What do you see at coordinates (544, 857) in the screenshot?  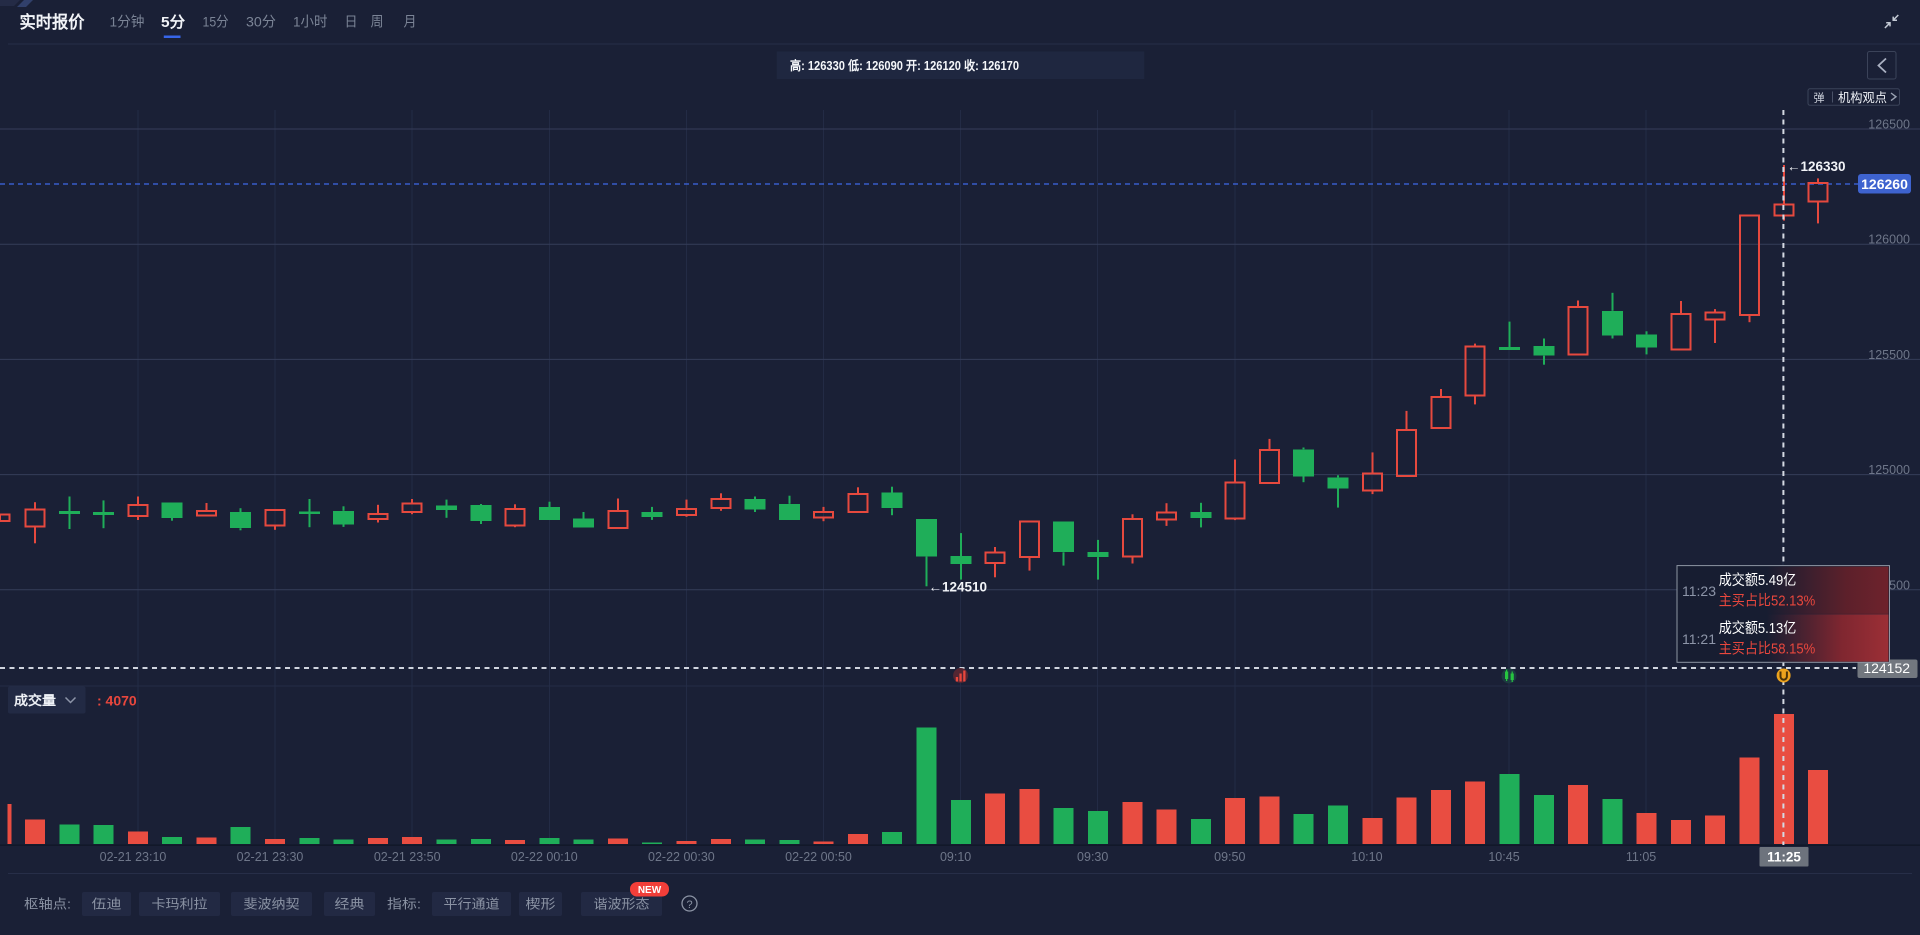 I see `svg-text: 02-22 00:10` at bounding box center [544, 857].